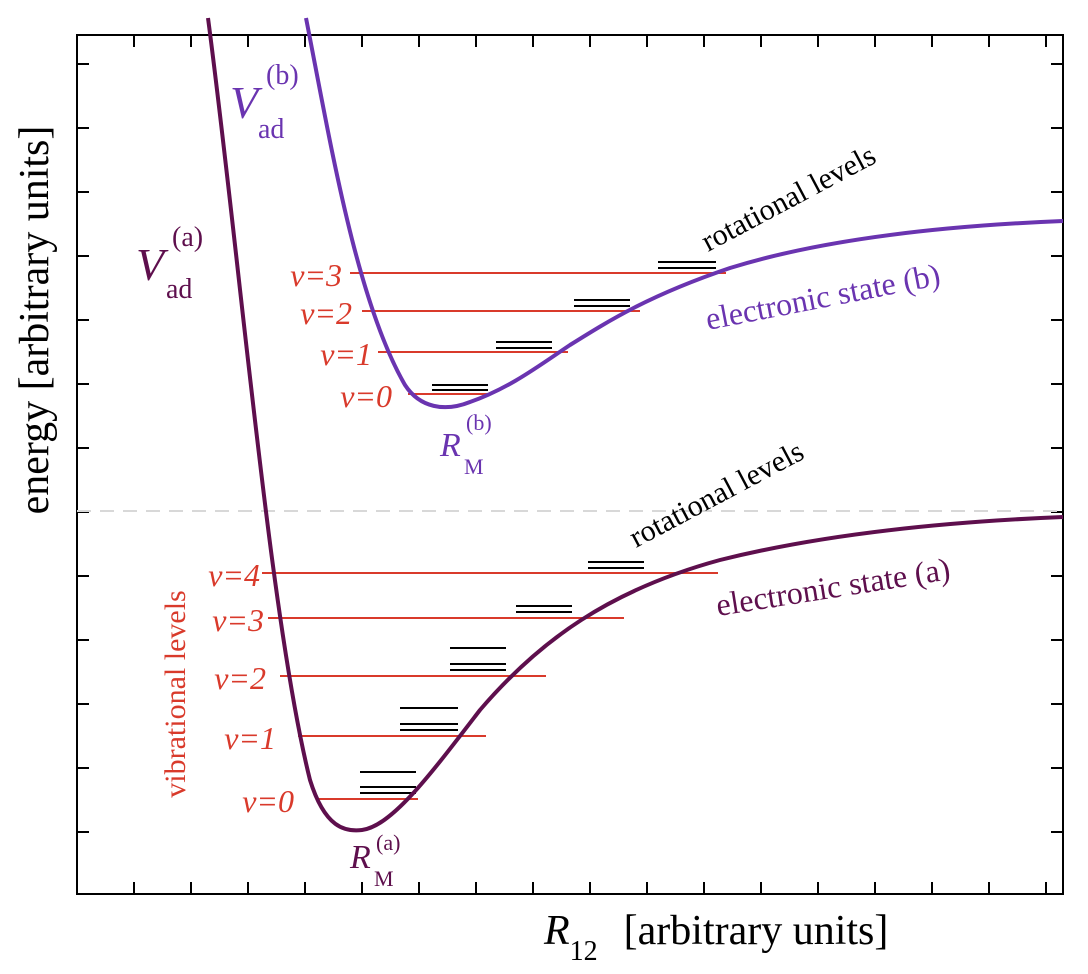  What do you see at coordinates (234, 575) in the screenshot?
I see `vib-label-a-v4: v=4` at bounding box center [234, 575].